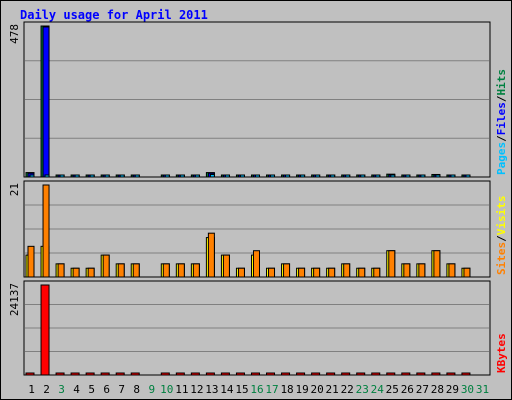 The image size is (512, 400). Describe the element at coordinates (467, 389) in the screenshot. I see `x-tick-label: 30` at that location.